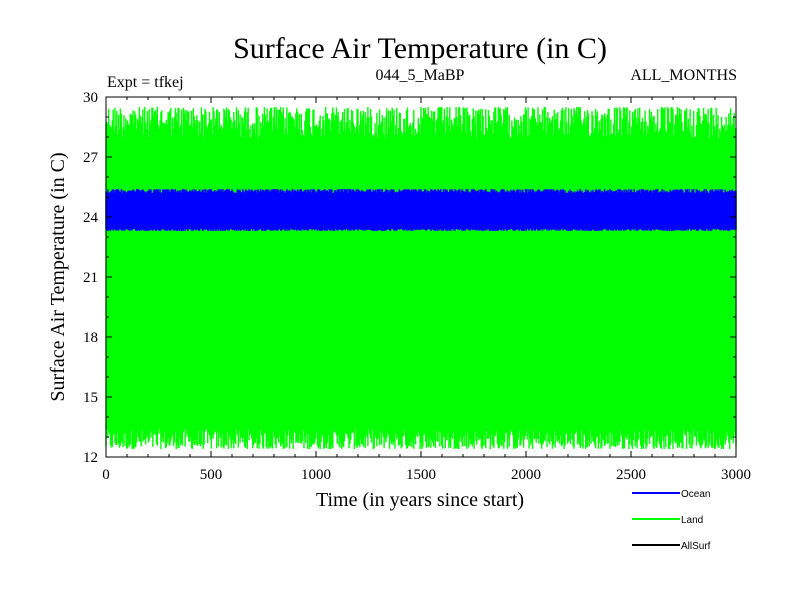  Describe the element at coordinates (58, 276) in the screenshot. I see `y-axis-label: Surface Air Temperature (in C)` at that location.